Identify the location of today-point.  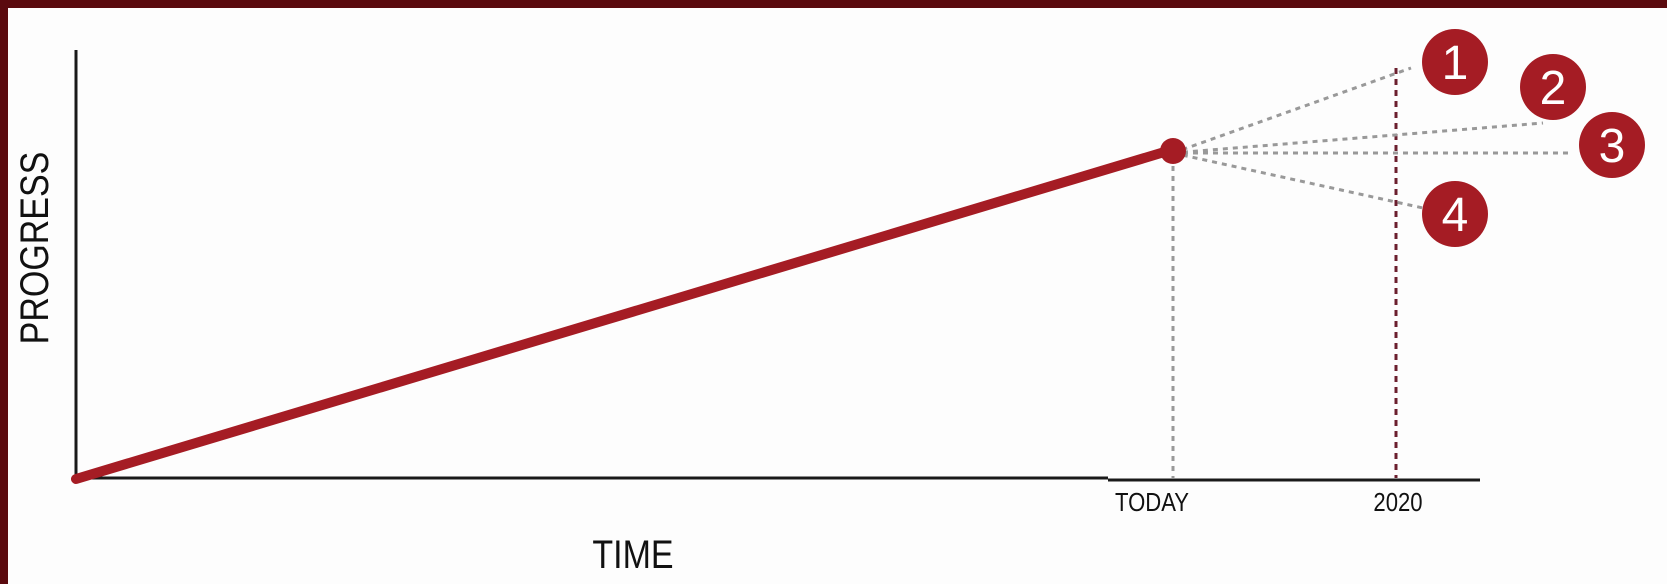
(1173, 151).